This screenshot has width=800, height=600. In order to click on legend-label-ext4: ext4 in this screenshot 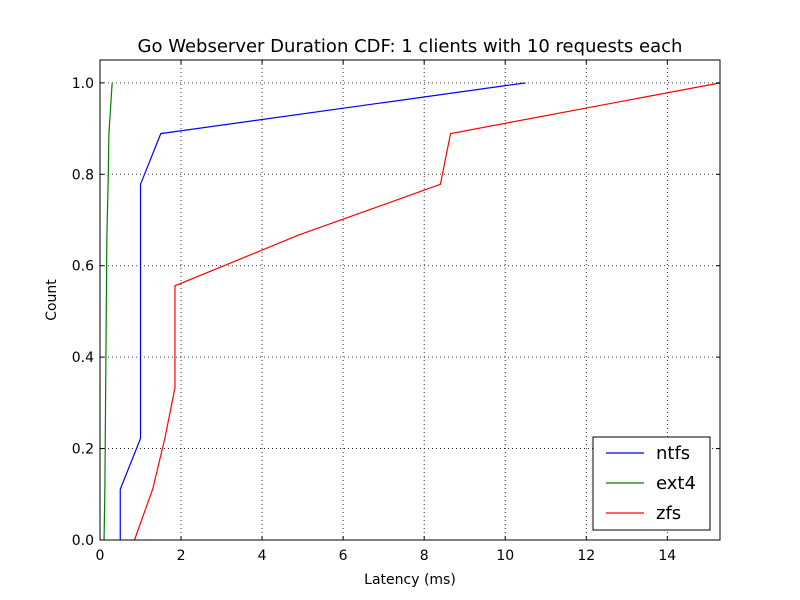, I will do `click(676, 483)`.